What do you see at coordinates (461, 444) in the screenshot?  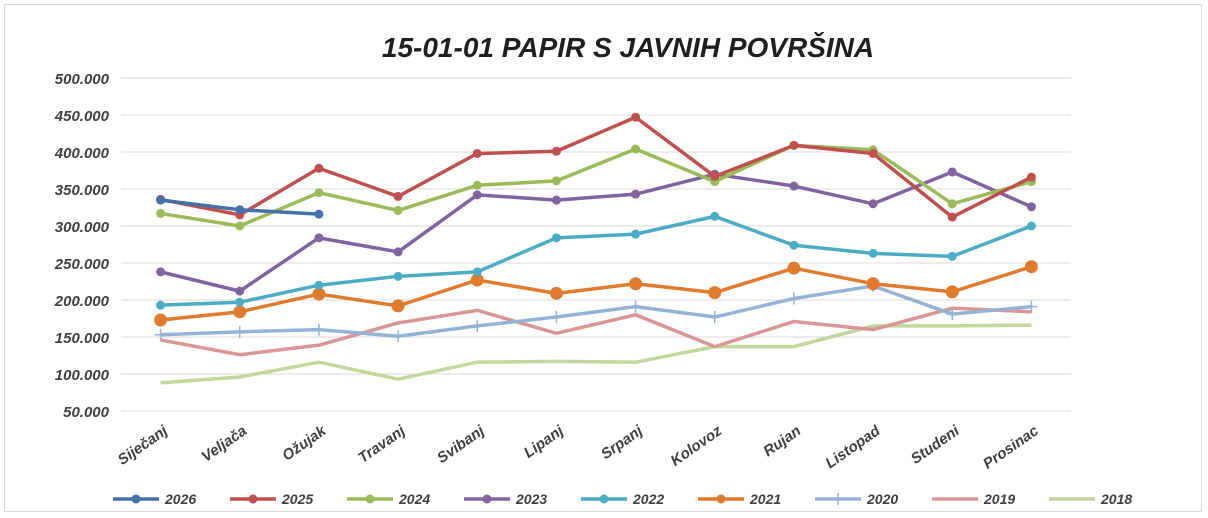 I see `x-tick-label: Svibanj` at bounding box center [461, 444].